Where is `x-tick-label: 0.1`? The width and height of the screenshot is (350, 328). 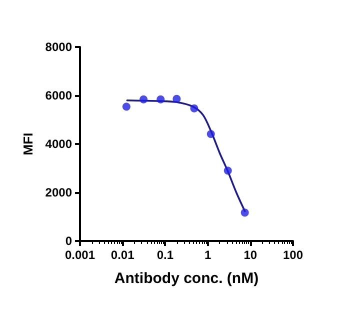 x-tick-label: 0.1 is located at coordinates (165, 255).